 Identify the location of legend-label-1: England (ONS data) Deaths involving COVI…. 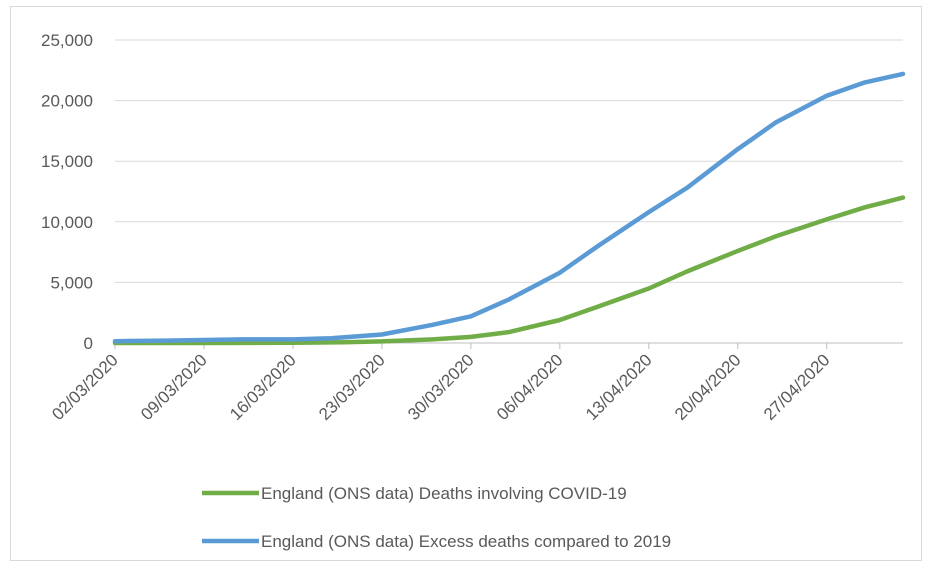
(444, 493).